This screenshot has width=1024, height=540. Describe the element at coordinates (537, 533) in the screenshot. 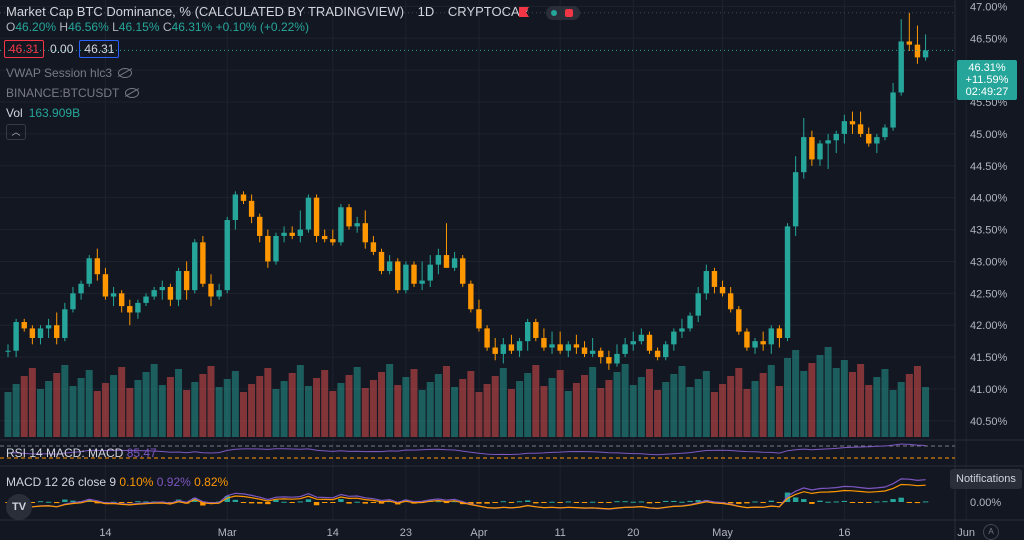

I see `time-axis: 14 Mar 14 23 Apr 11 20 May 16 Jun` at that location.